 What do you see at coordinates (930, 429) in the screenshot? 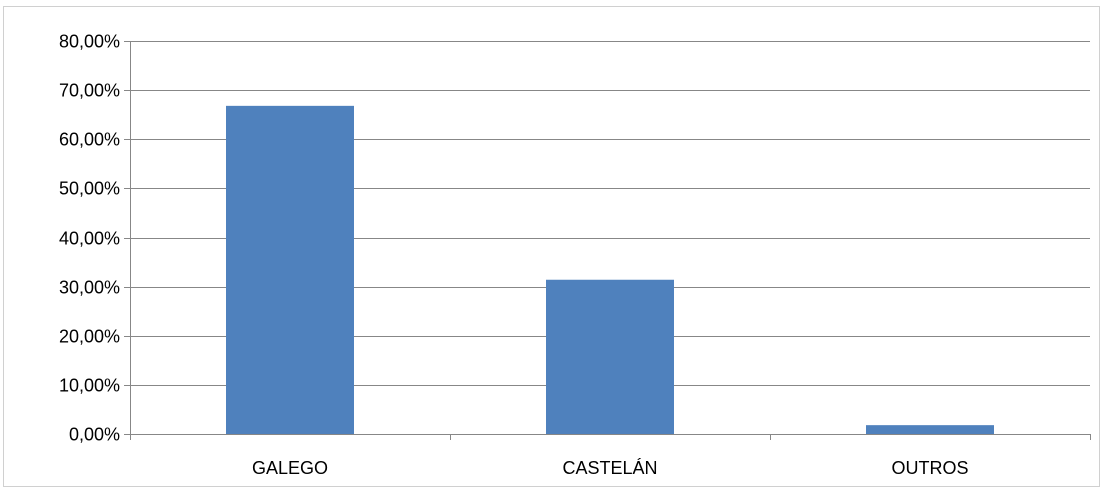
I see `bar-outros` at bounding box center [930, 429].